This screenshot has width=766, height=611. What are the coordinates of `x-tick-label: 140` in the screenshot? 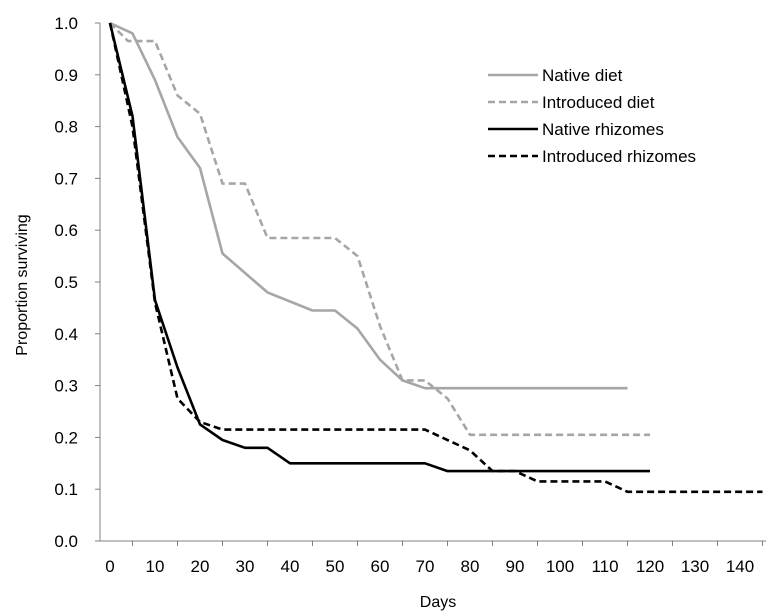 It's located at (740, 566).